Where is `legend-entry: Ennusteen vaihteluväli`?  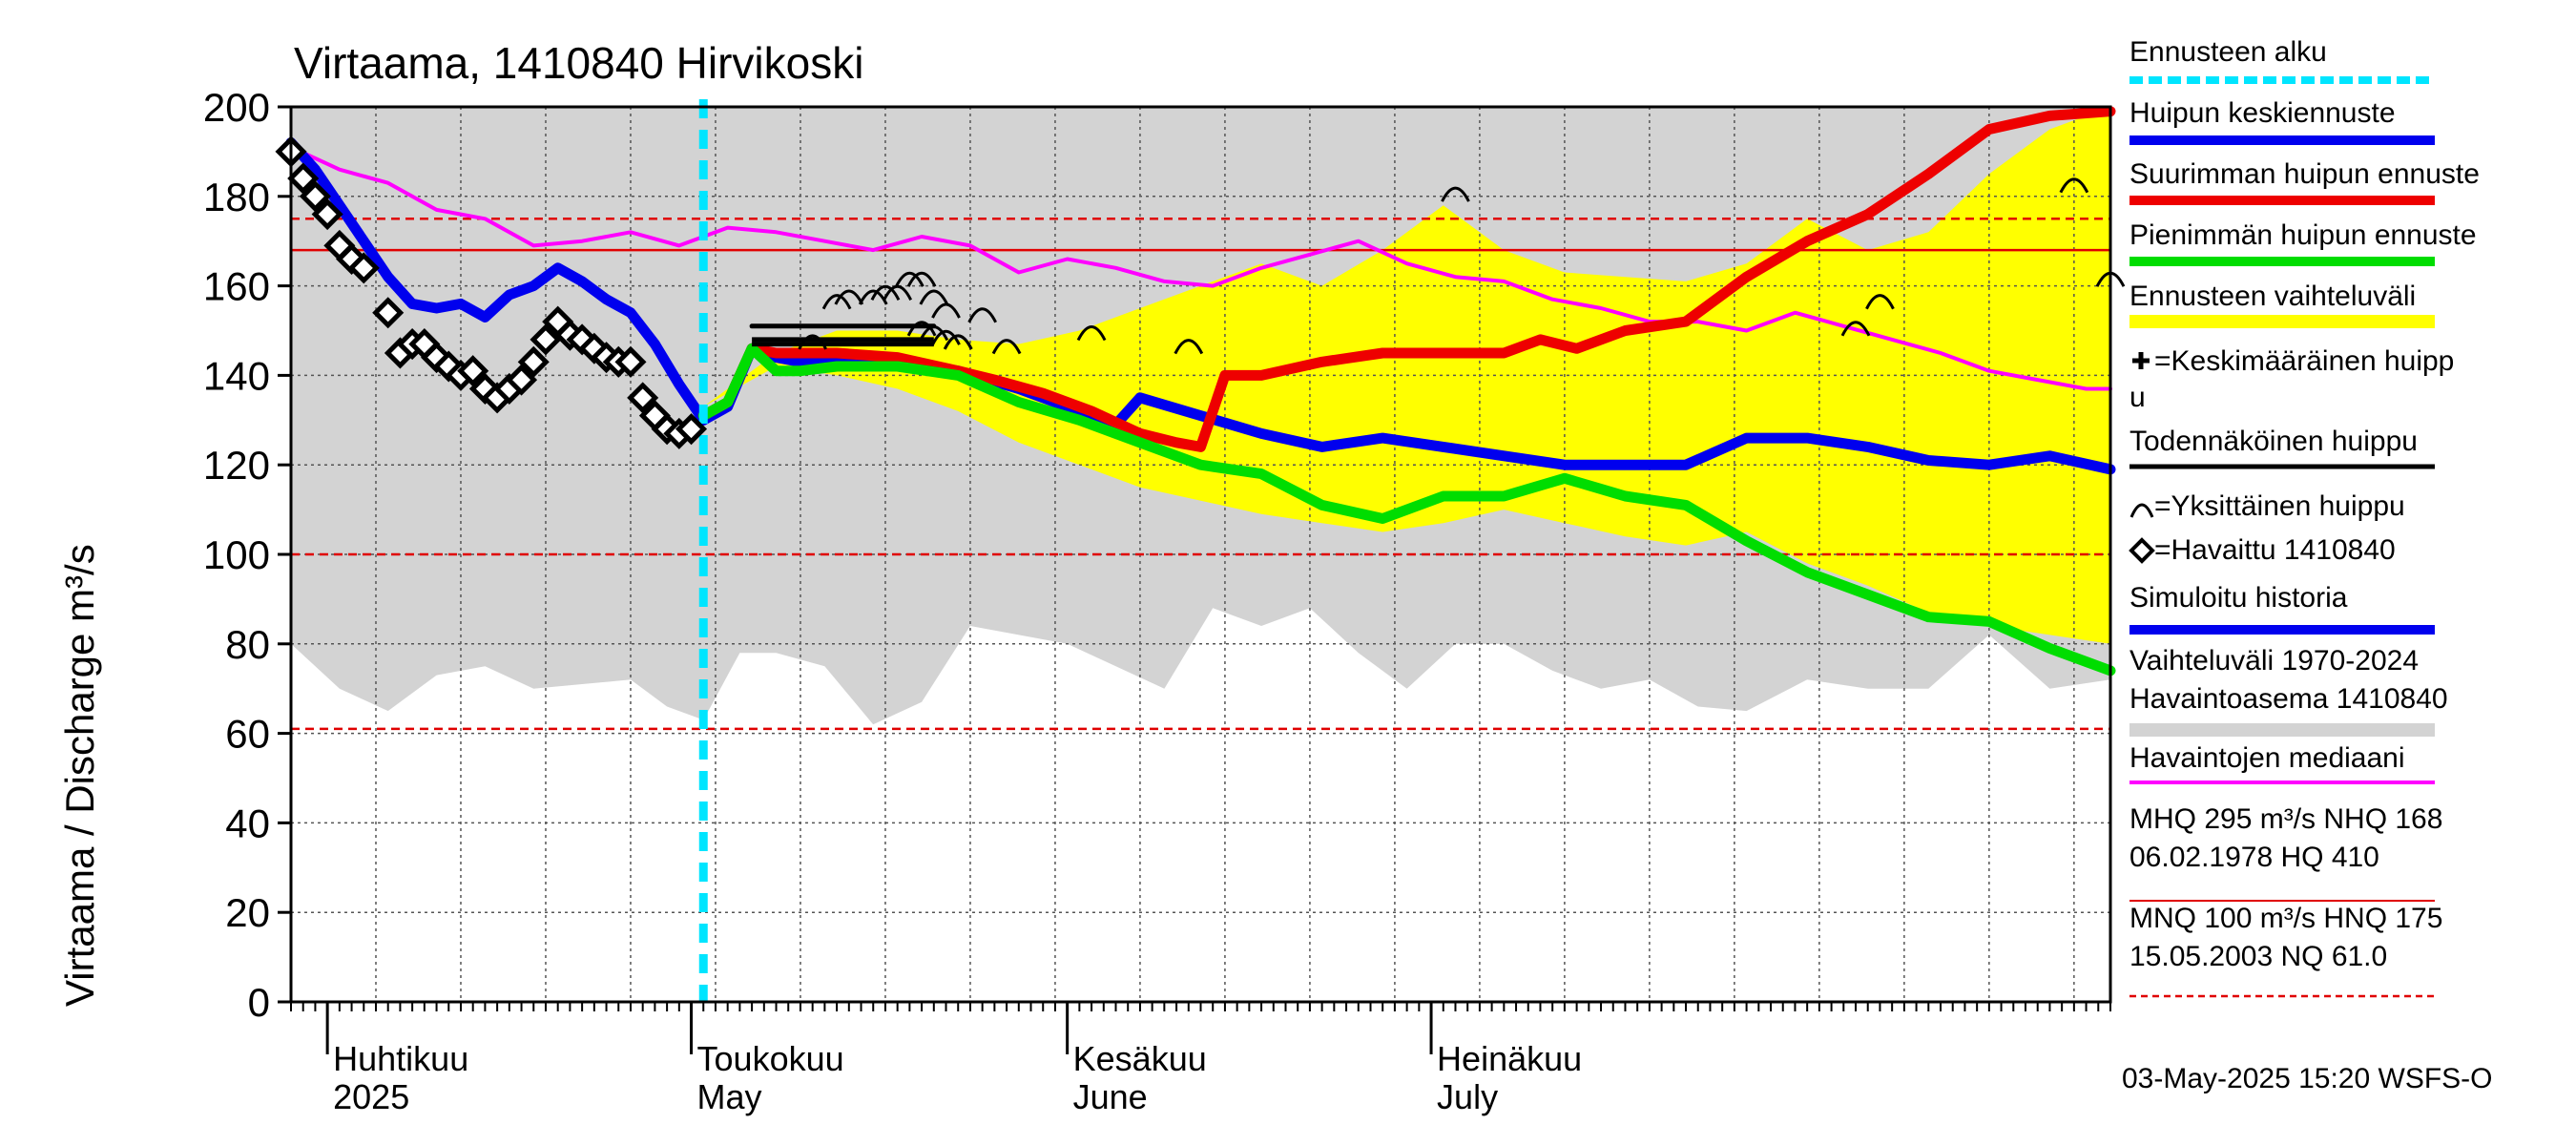
legend-entry: Ennusteen vaihteluväli is located at coordinates (2272, 296).